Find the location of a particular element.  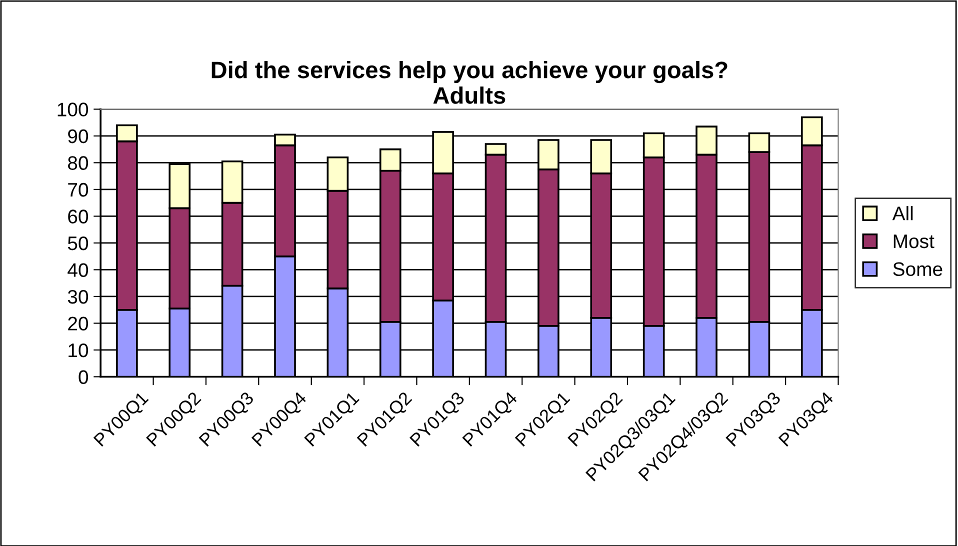

legend-label: All is located at coordinates (902, 213).